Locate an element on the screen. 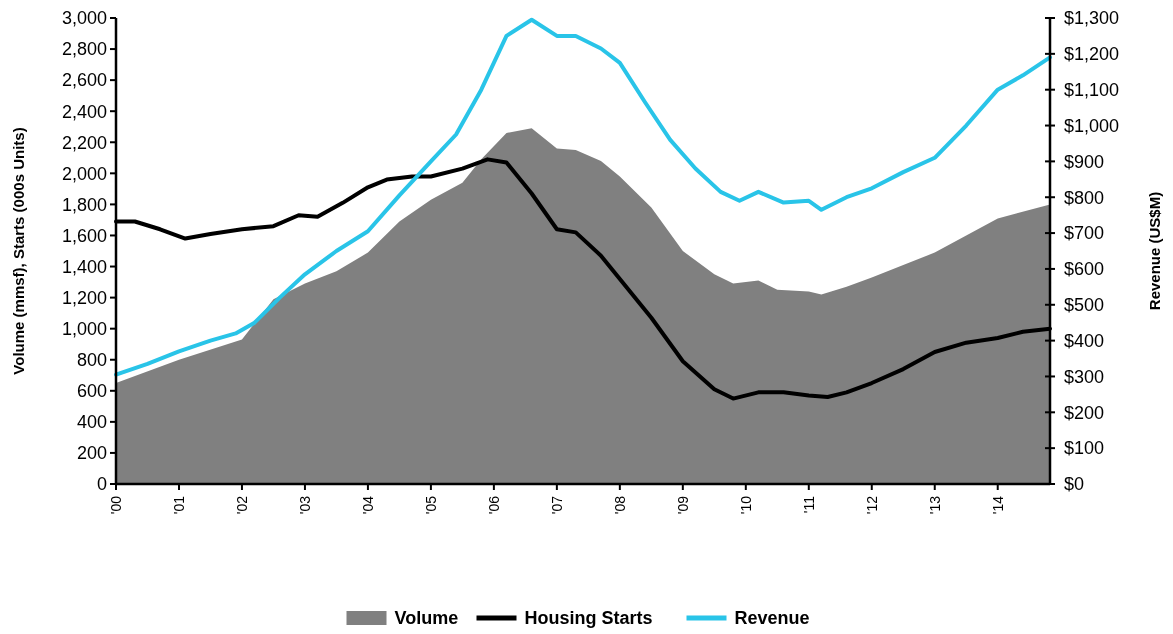 The image size is (1173, 634). y-axis-title: Volume (mmsf), Starts (000s Units) is located at coordinates (18, 251).